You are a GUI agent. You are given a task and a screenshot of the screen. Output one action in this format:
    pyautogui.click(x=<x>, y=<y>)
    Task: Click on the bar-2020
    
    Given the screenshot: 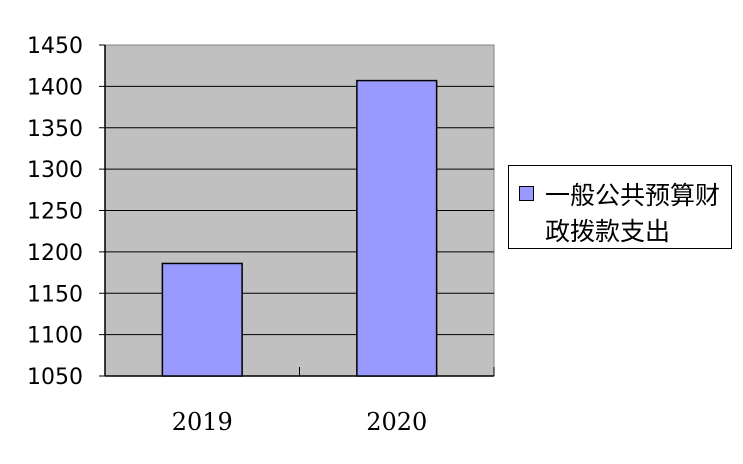 What is the action you would take?
    pyautogui.click(x=397, y=228)
    